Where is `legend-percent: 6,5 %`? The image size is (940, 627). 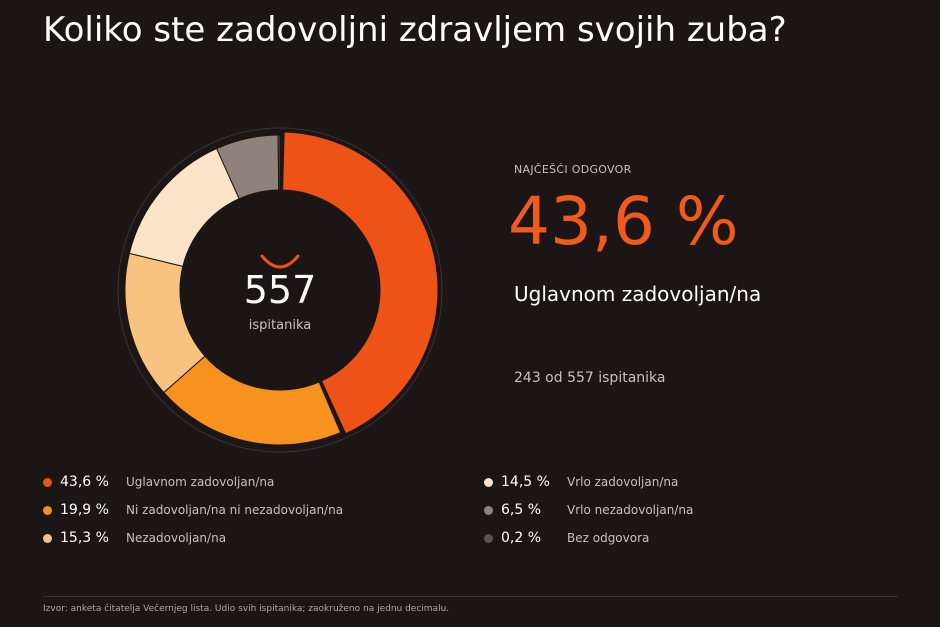 legend-percent: 6,5 % is located at coordinates (521, 510).